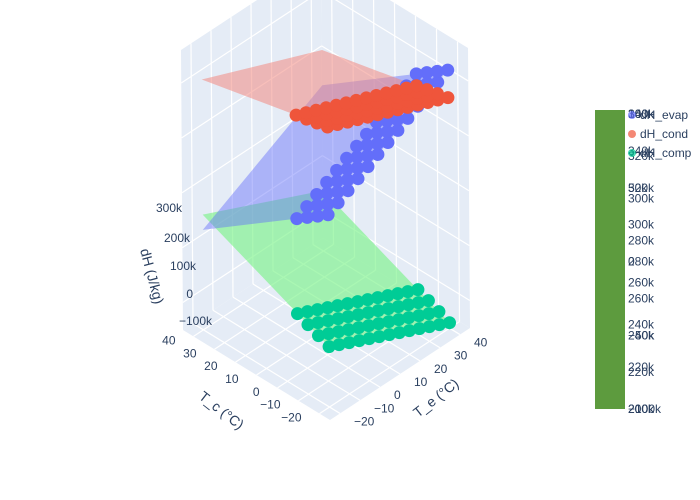  I want to click on colorbar-tick-label: 320k, so click(641, 188).